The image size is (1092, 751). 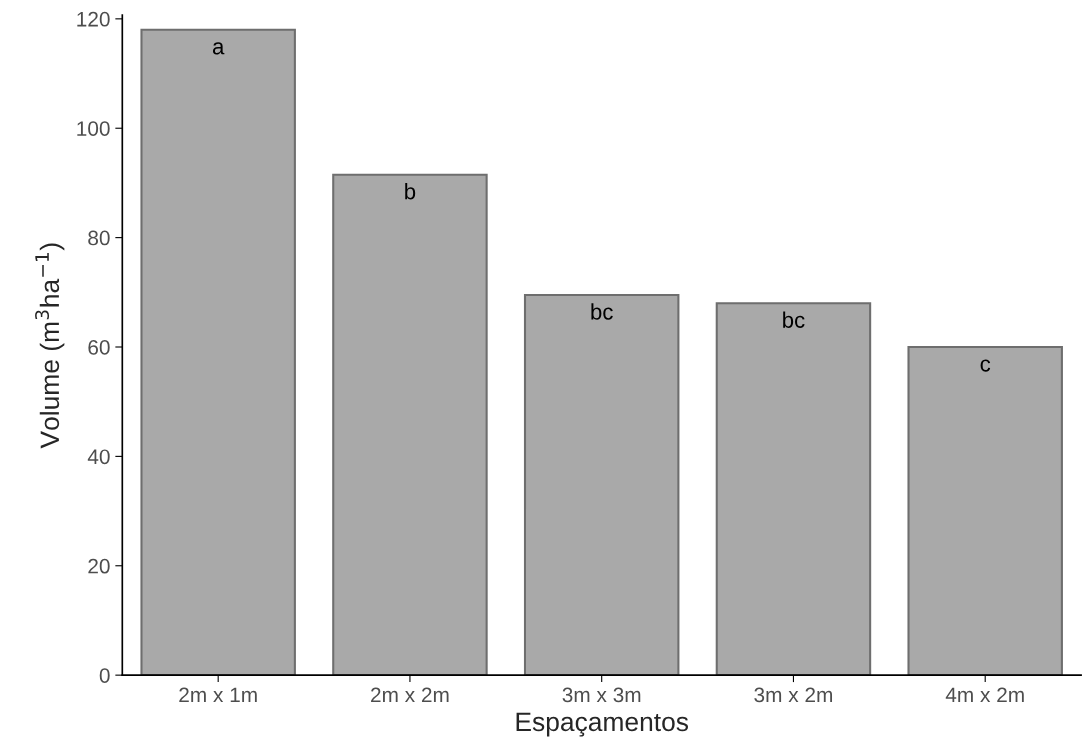 I want to click on x-tick-label: 2m x 1m, so click(x=218, y=695).